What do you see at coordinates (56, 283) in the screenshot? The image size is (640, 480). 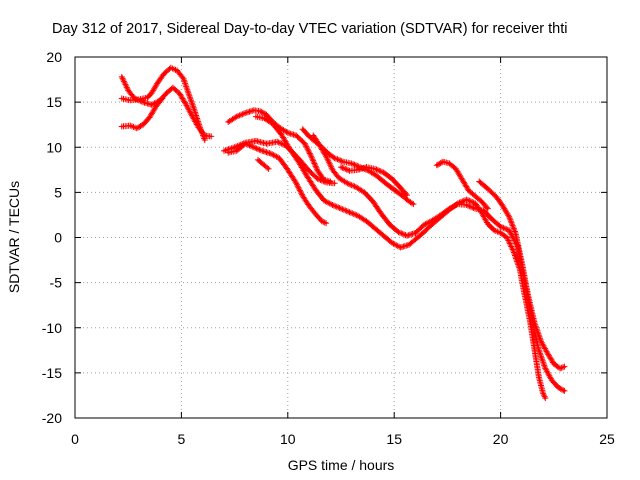 I see `y-tick-label: -5` at bounding box center [56, 283].